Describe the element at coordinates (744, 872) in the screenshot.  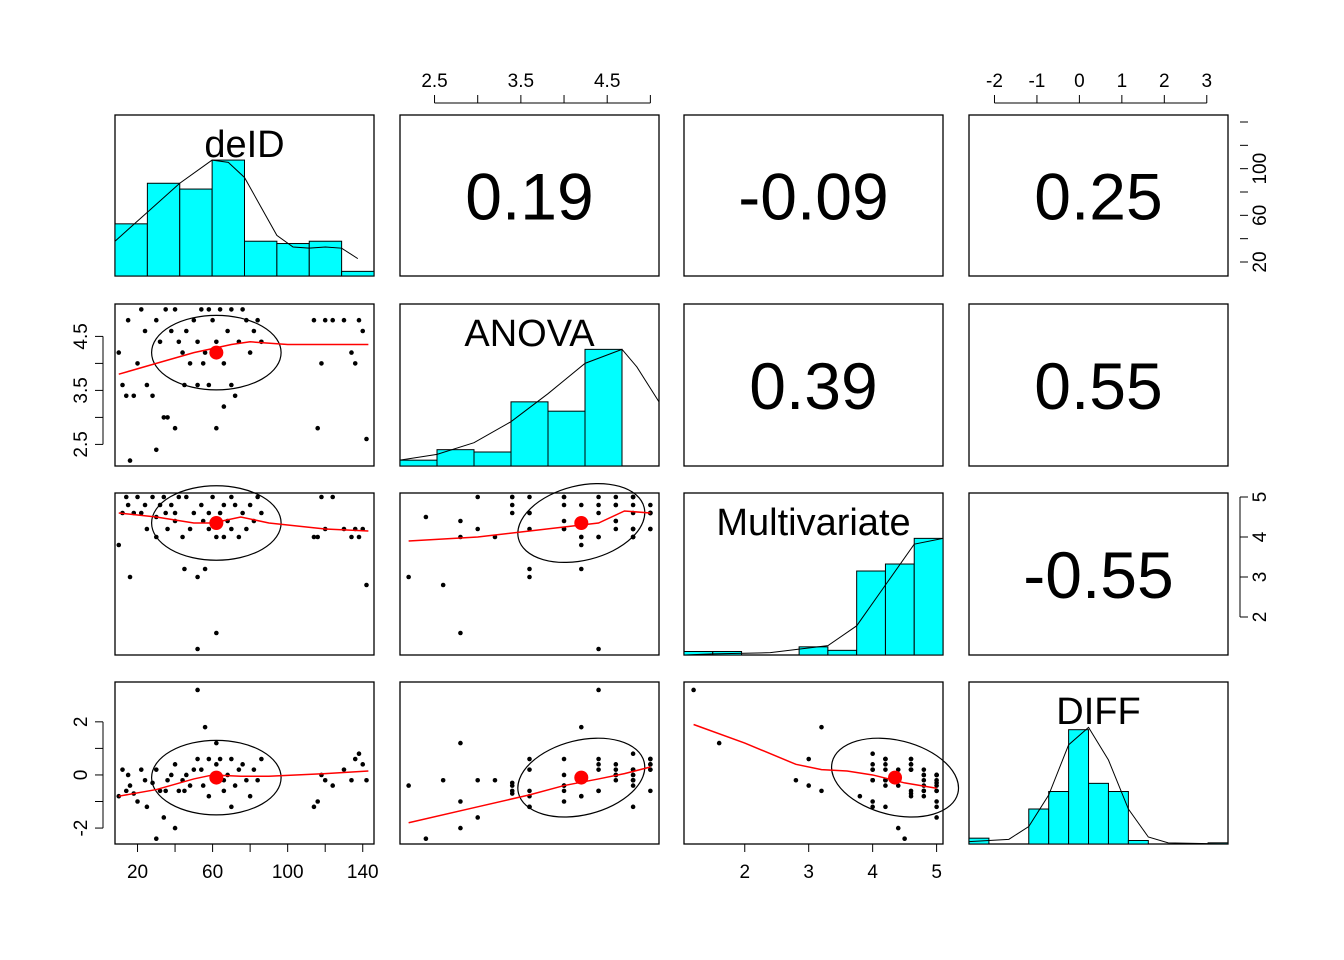
I see `axis-tick-label: 2` at that location.